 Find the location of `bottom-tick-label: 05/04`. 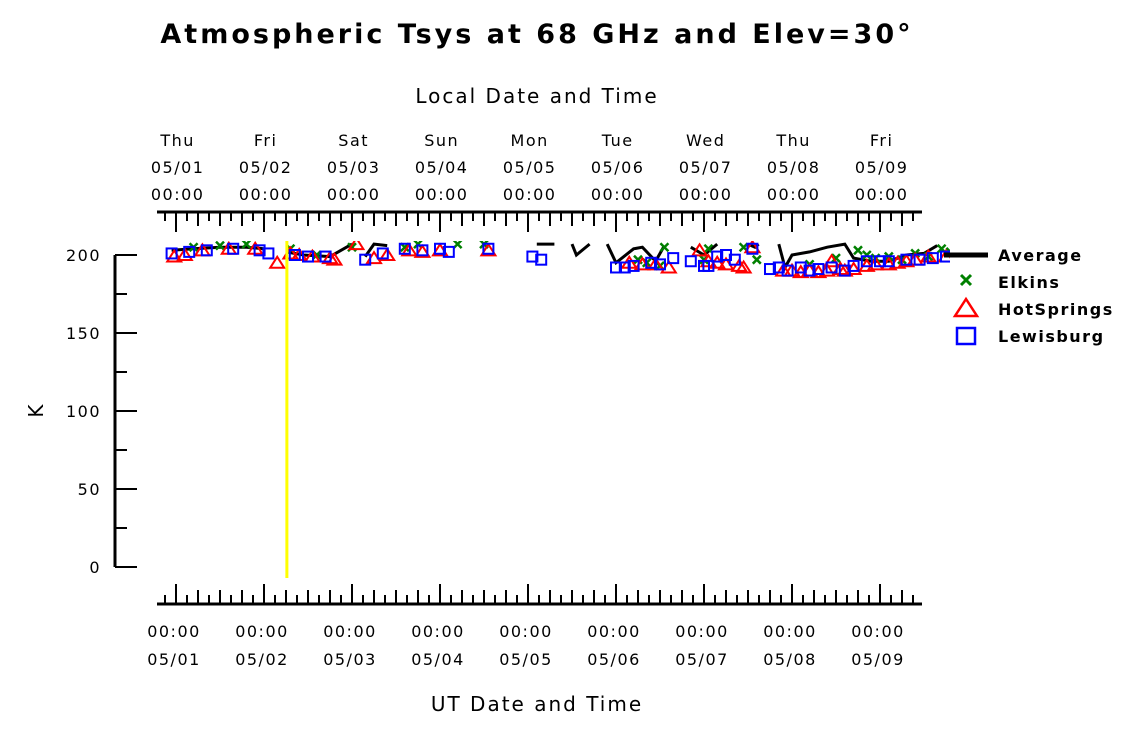

bottom-tick-label: 05/04 is located at coordinates (438, 659).